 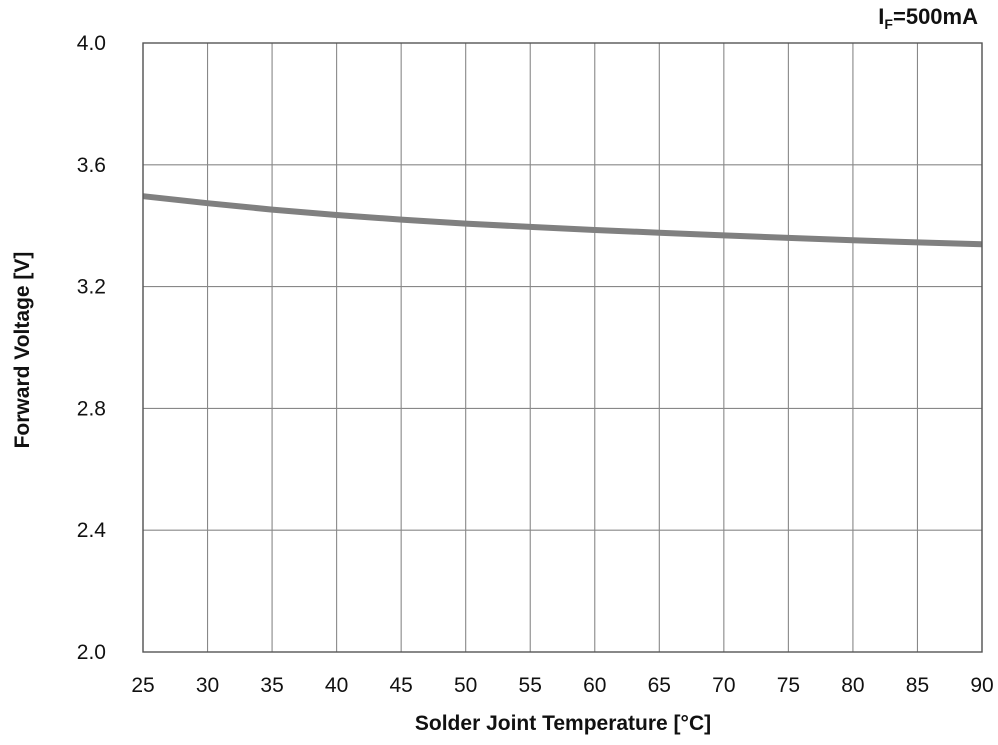 I want to click on x-tick-label: 30, so click(x=207, y=685).